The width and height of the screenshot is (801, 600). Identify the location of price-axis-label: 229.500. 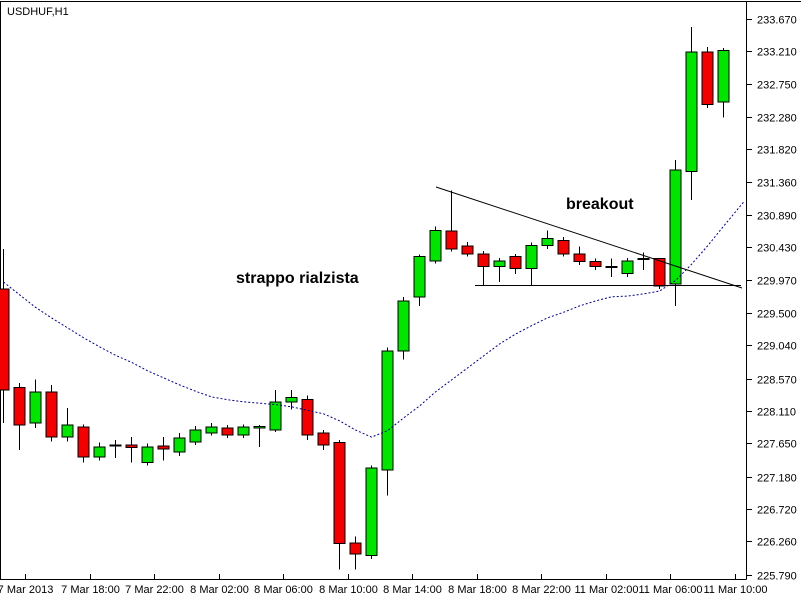
(777, 315).